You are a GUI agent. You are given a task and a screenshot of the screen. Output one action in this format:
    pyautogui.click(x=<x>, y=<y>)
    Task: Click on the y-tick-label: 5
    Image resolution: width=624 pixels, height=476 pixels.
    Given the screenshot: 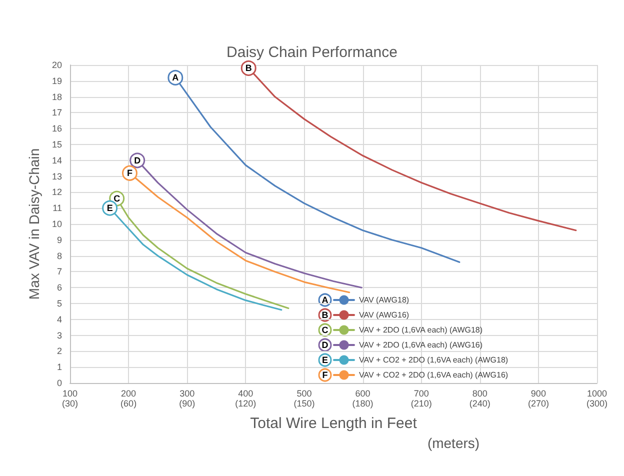 What is the action you would take?
    pyautogui.click(x=59, y=303)
    